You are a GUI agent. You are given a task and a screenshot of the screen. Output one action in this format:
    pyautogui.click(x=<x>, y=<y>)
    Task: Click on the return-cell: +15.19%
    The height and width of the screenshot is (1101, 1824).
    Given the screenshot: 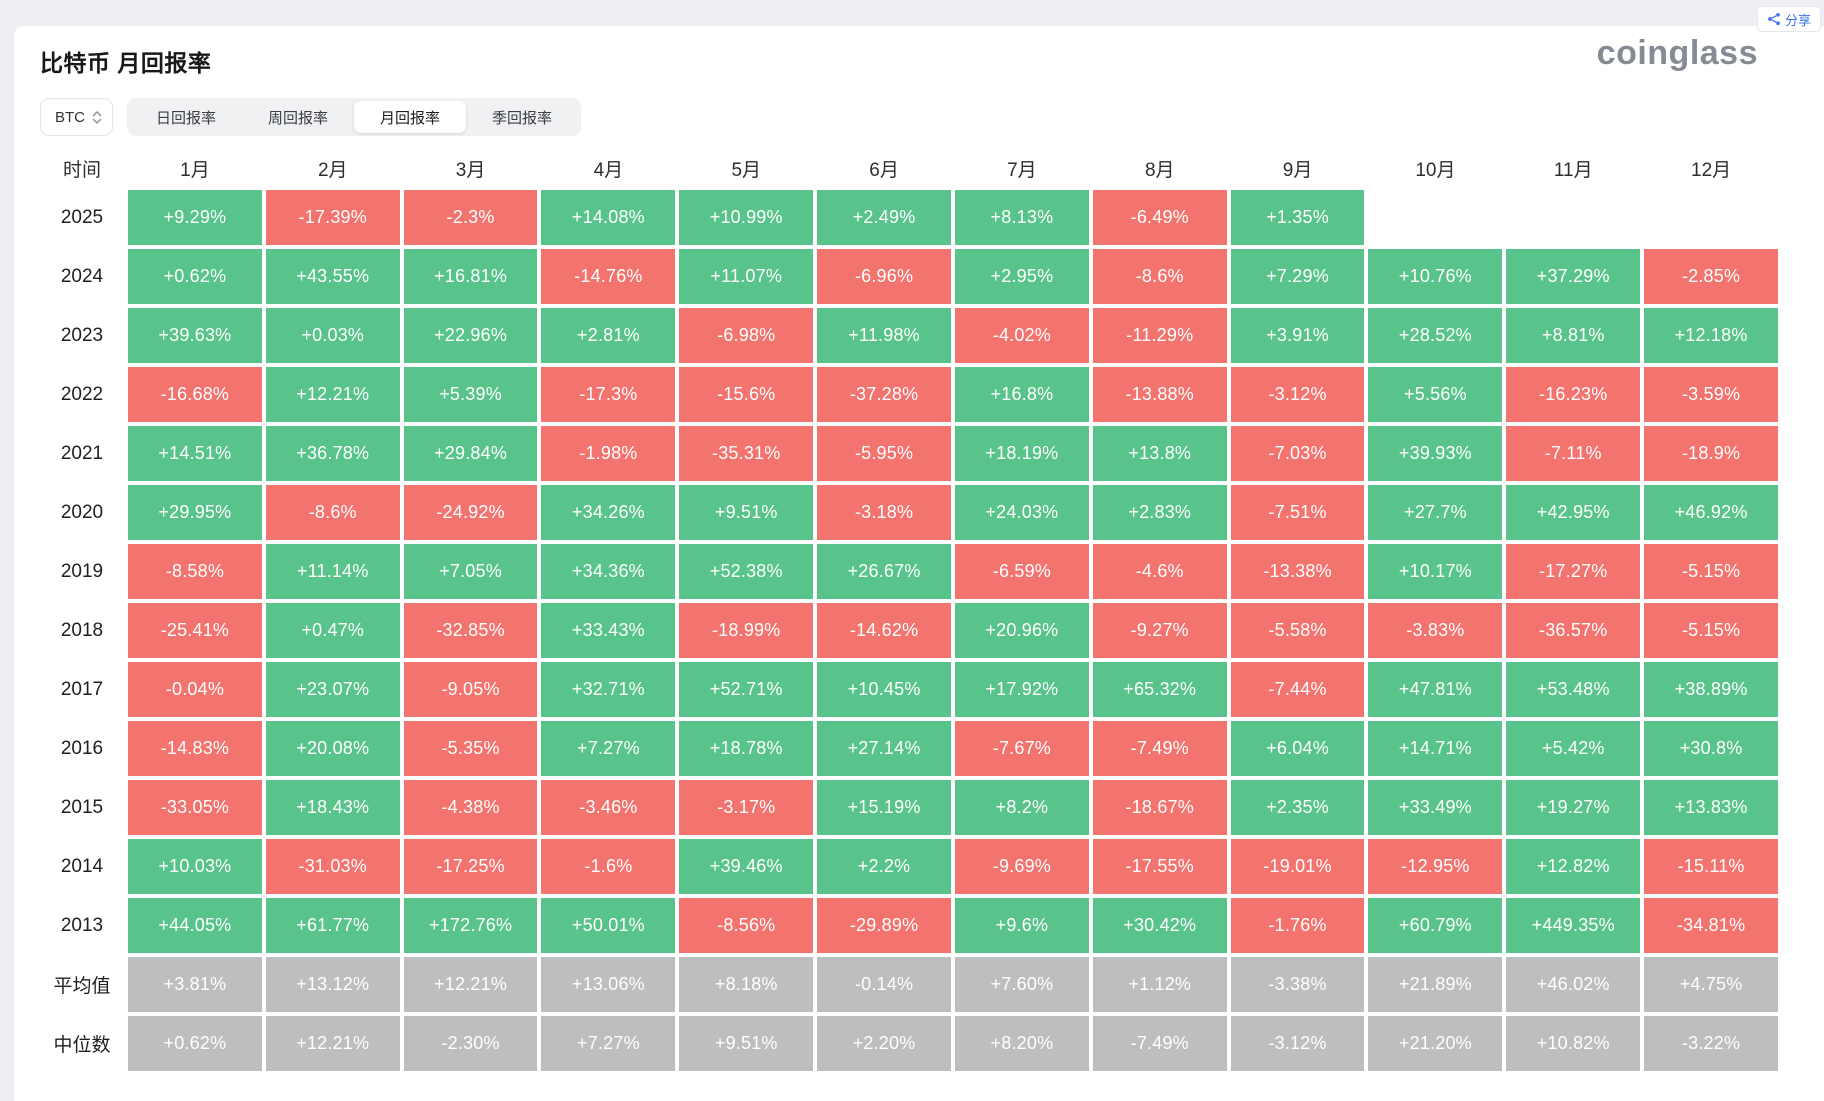 What is the action you would take?
    pyautogui.click(x=884, y=807)
    